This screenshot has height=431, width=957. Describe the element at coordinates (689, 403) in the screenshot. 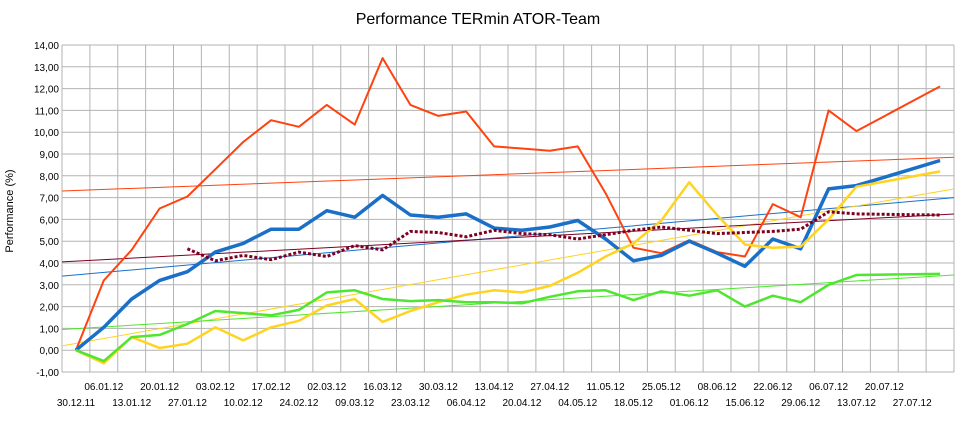

I see `x-tick-label: 01.06.12` at that location.